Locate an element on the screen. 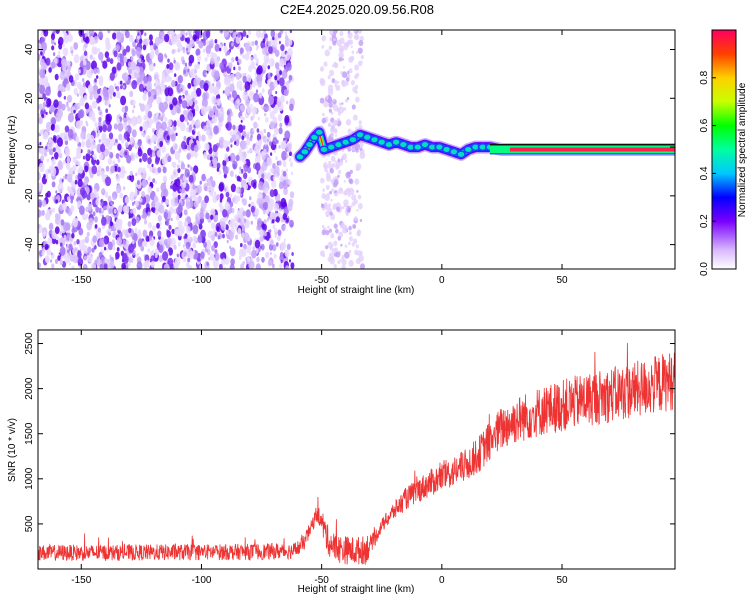 The height and width of the screenshot is (600, 750). bottom-y-axis-label: SNR (10 * v/v) is located at coordinates (12, 450).